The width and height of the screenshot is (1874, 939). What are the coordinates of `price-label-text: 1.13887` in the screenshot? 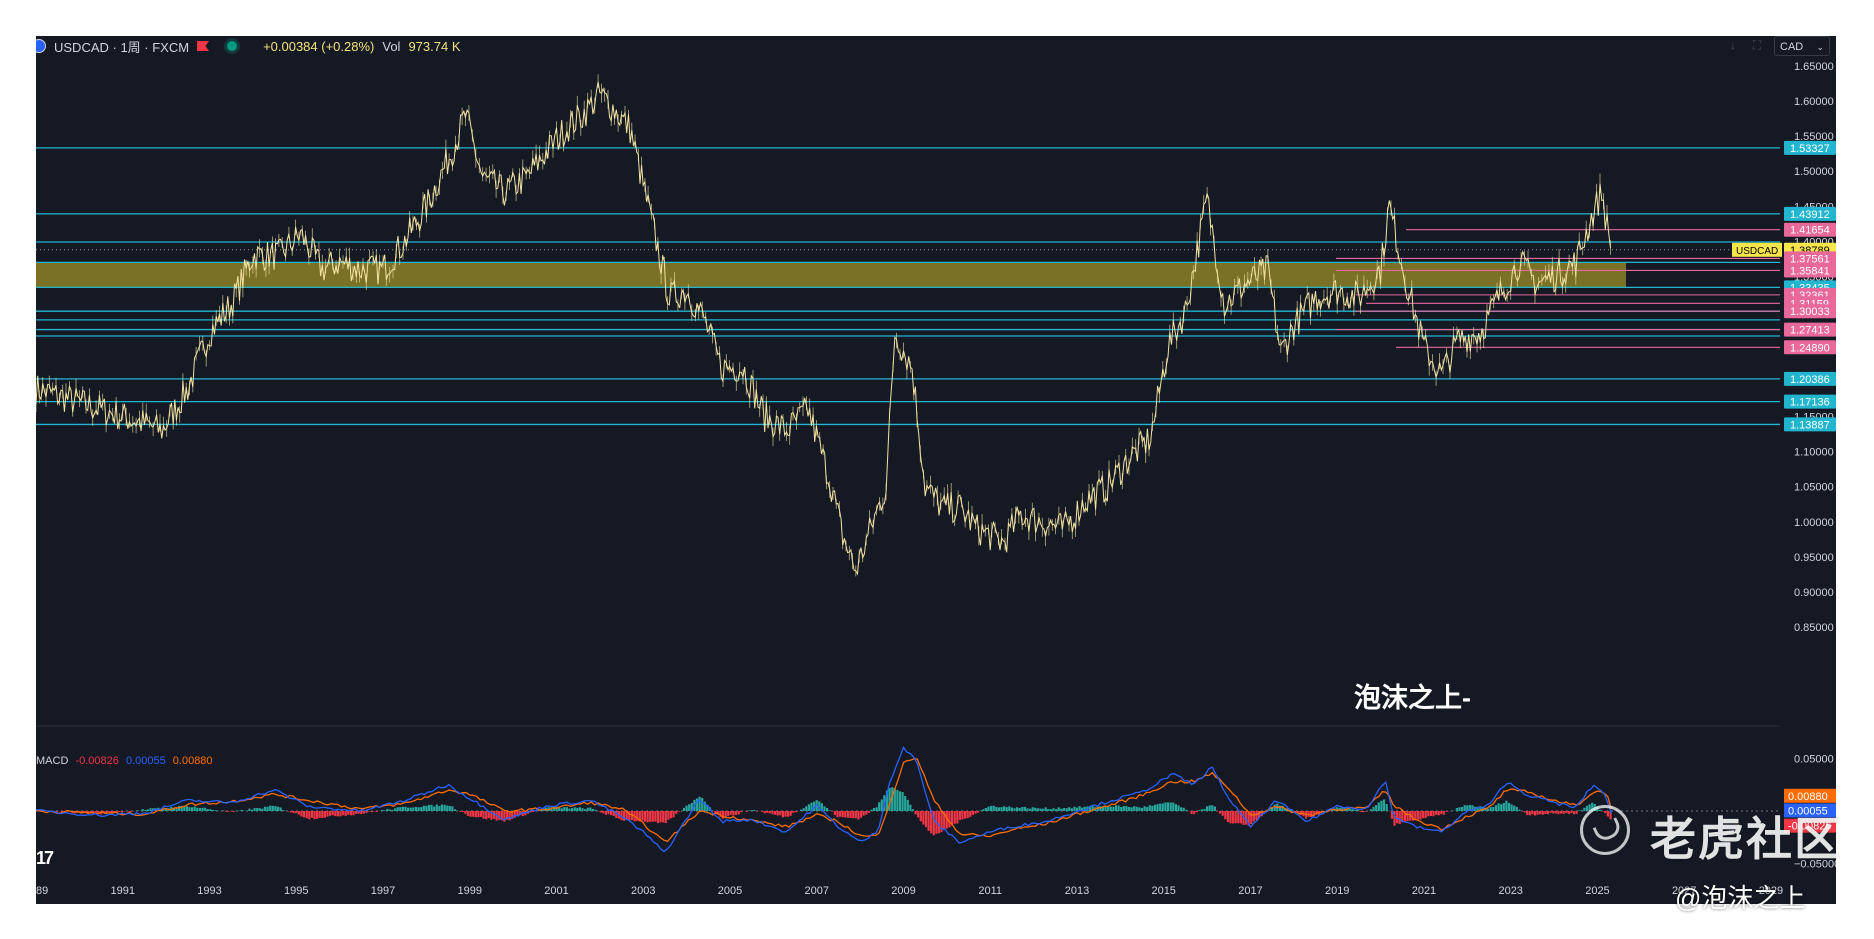 It's located at (1810, 425).